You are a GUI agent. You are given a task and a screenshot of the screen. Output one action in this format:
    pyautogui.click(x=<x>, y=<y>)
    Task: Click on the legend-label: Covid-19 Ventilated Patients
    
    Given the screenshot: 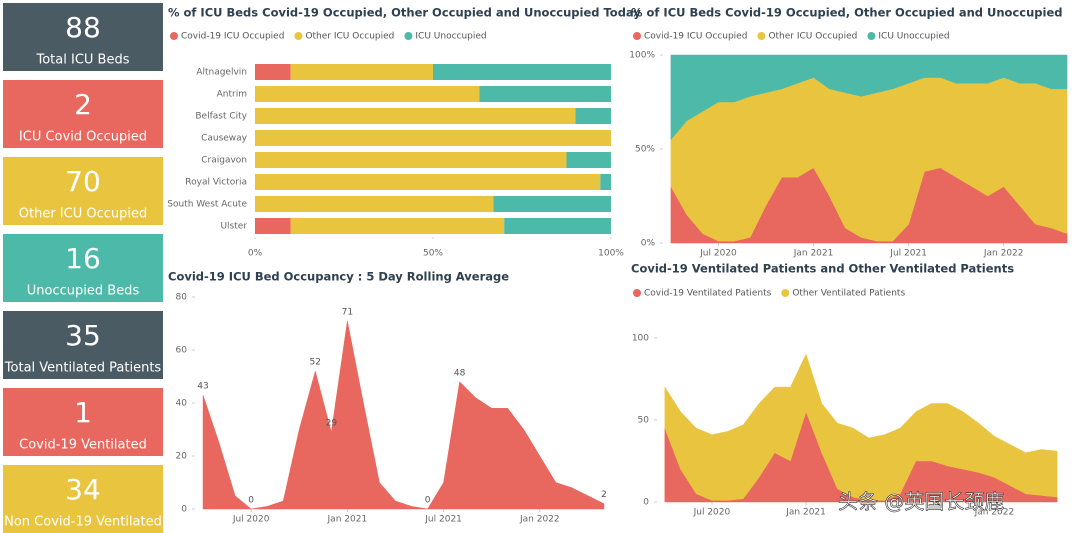 What is the action you would take?
    pyautogui.click(x=708, y=294)
    